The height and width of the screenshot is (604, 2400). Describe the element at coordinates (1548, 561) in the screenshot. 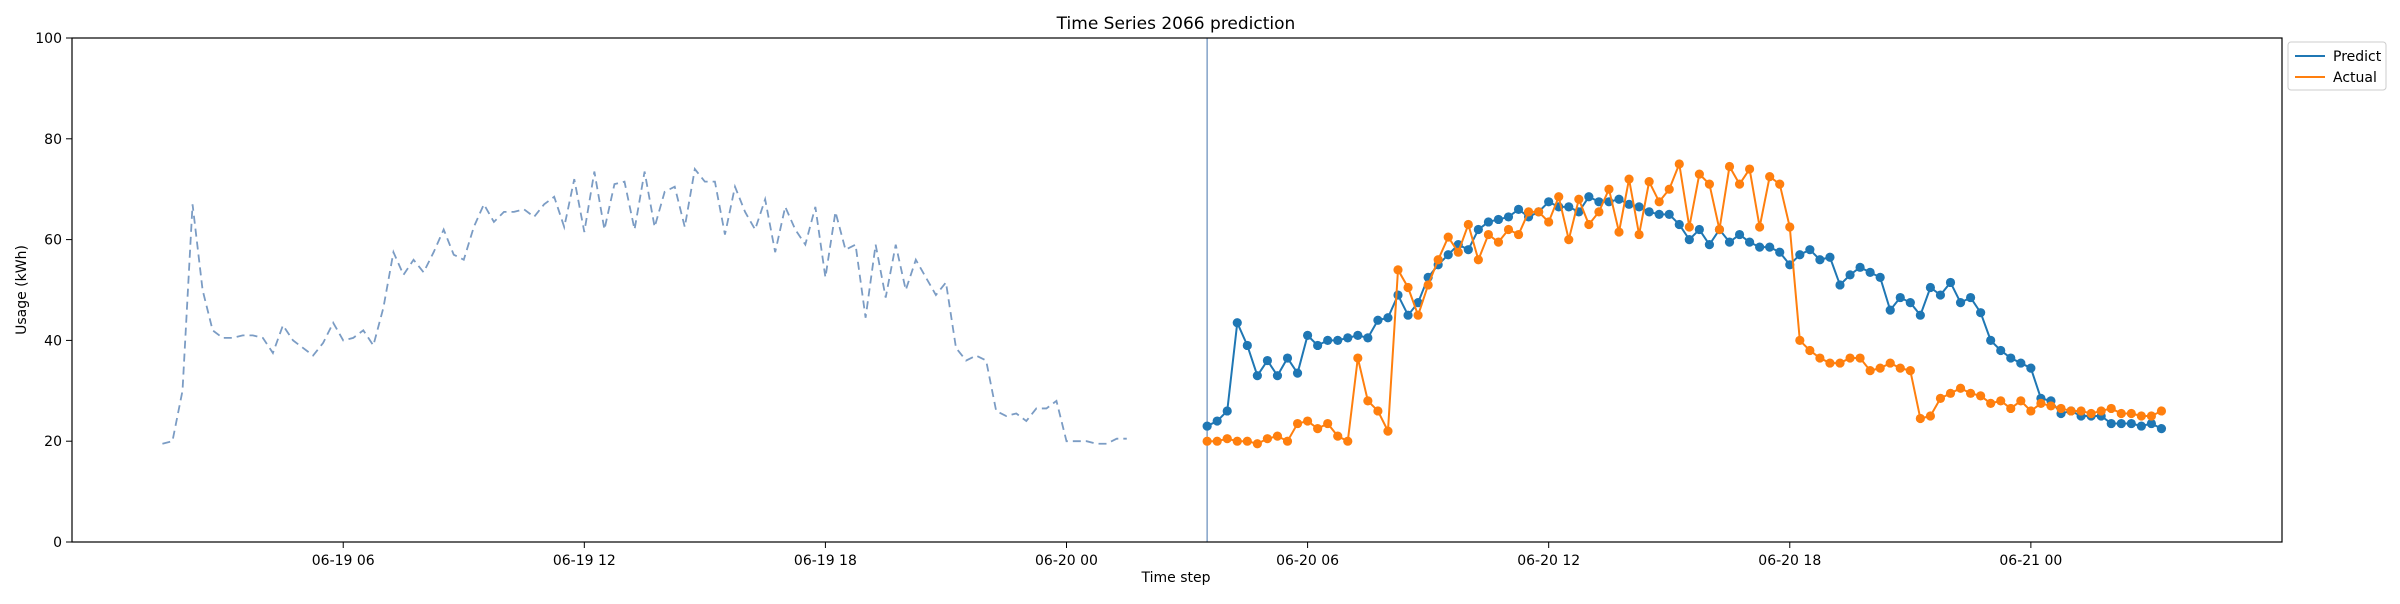

I see `x-tick-label: 06-20 12` at that location.